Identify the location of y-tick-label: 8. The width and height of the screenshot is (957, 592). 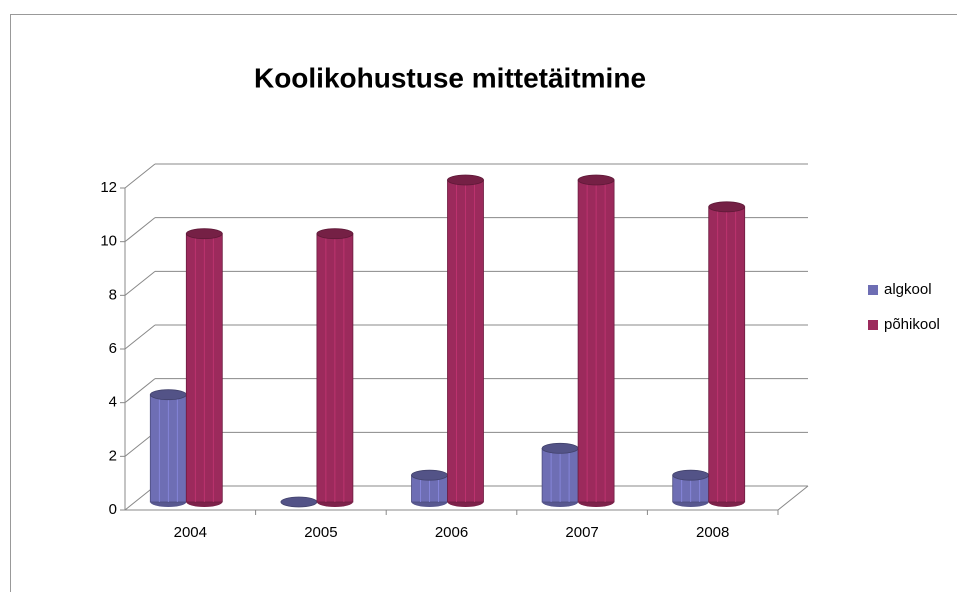
(113, 294).